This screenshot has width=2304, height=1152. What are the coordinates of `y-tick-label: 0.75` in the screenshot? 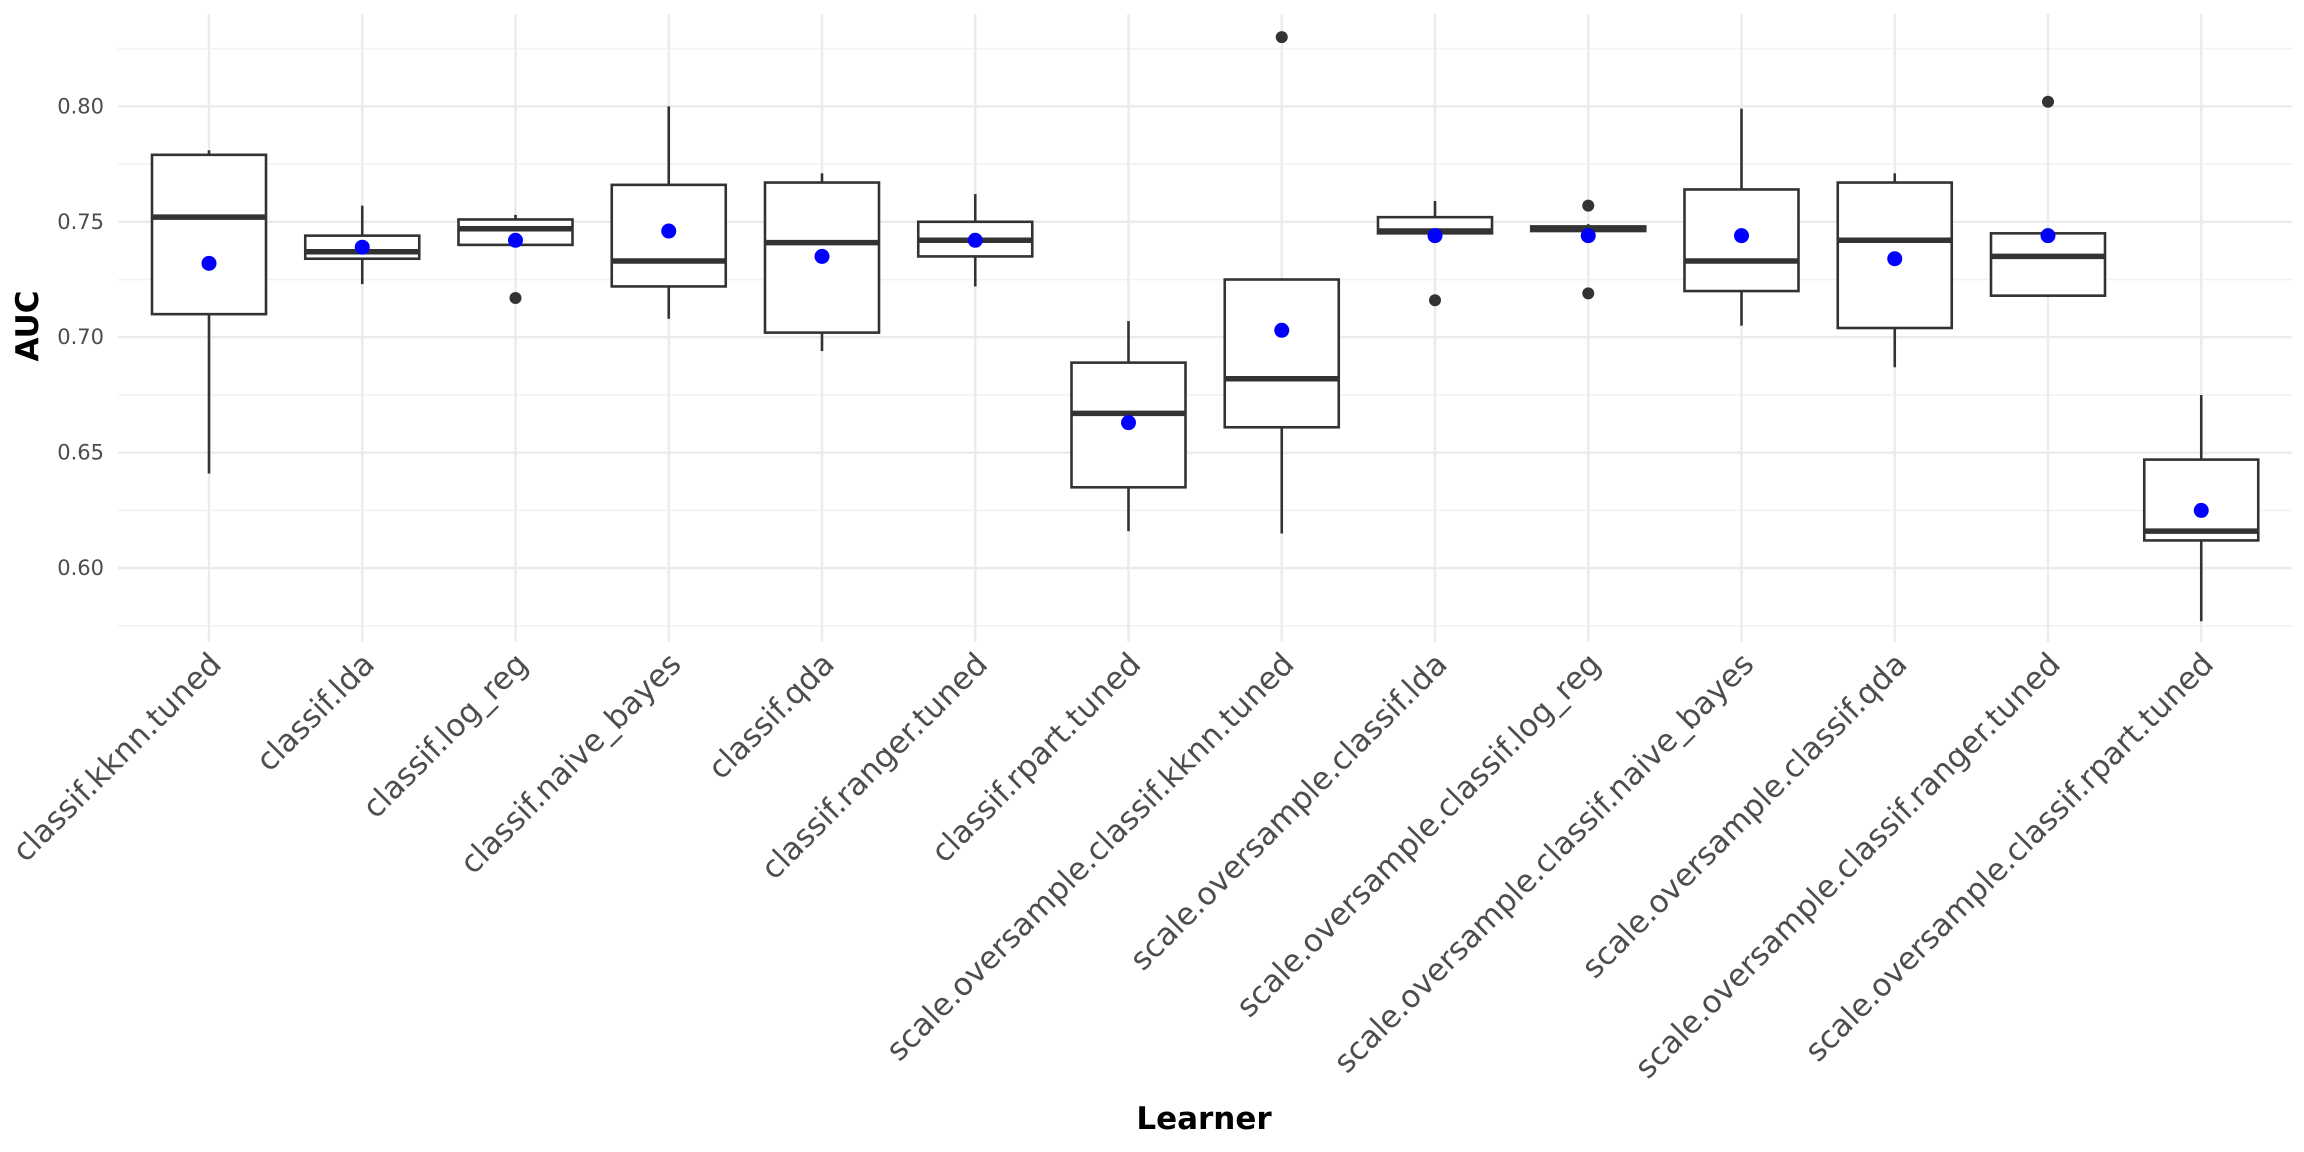 It's located at (80, 222).